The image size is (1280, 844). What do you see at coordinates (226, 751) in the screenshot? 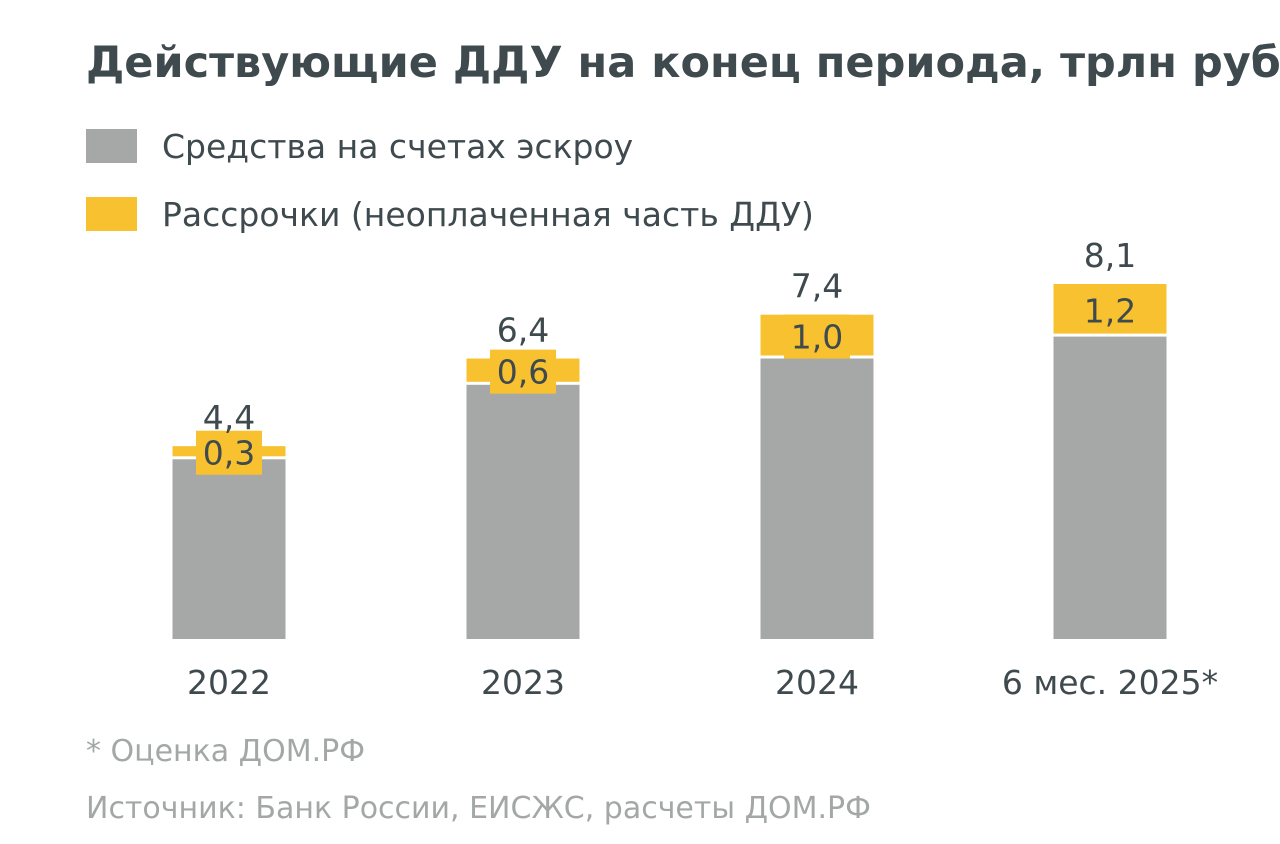
I see `footnote: * Оценка ДОМ.РФ` at bounding box center [226, 751].